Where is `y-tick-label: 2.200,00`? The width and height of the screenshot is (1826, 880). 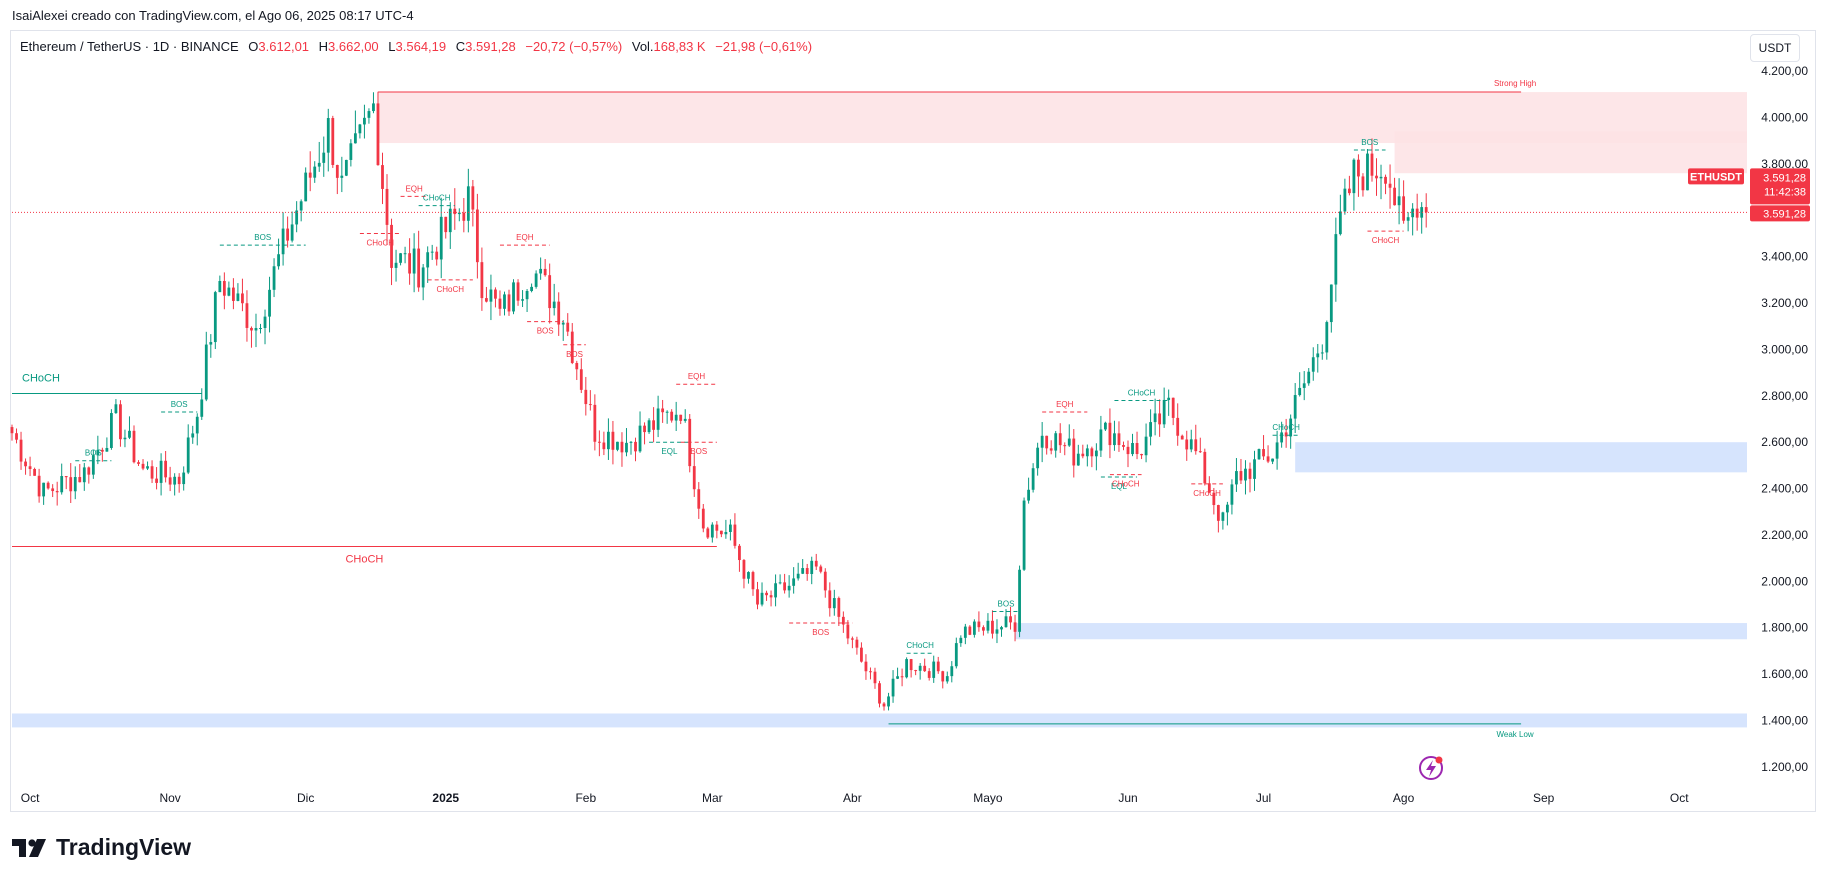
y-tick-label: 2.200,00 is located at coordinates (1784, 535).